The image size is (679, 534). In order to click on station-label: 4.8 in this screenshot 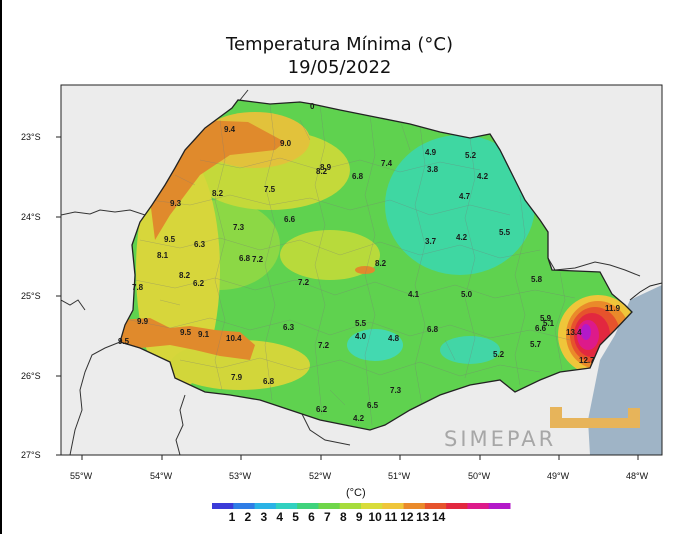, I will do `click(394, 338)`.